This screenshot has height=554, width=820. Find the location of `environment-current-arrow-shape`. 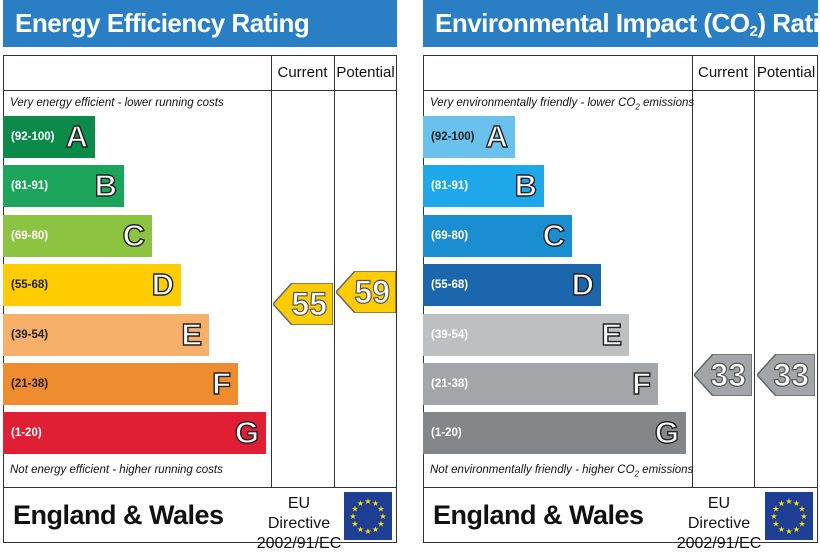

environment-current-arrow-shape is located at coordinates (723, 375).